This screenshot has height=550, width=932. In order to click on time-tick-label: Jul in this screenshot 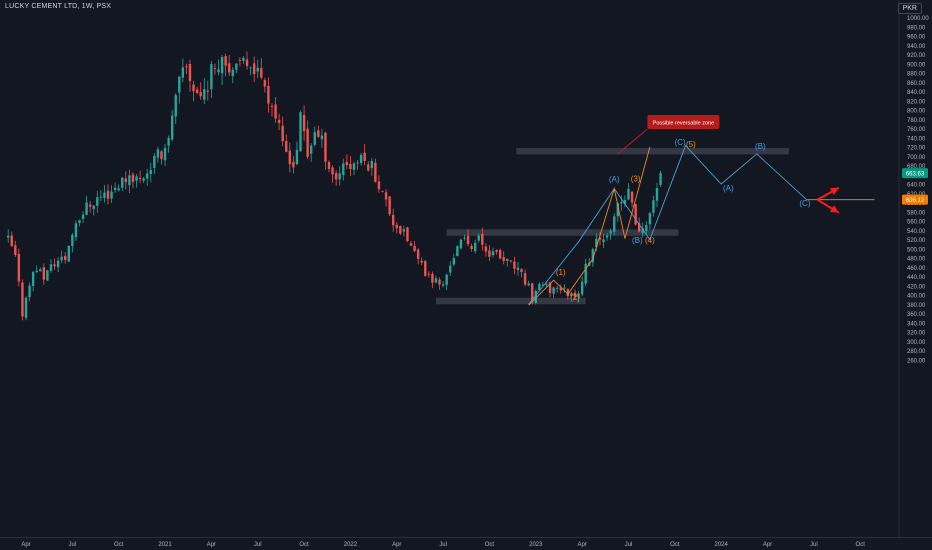, I will do `click(443, 545)`.